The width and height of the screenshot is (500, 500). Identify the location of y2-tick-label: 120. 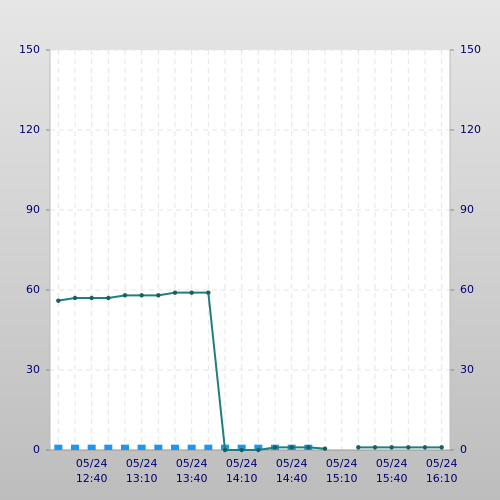
(470, 129).